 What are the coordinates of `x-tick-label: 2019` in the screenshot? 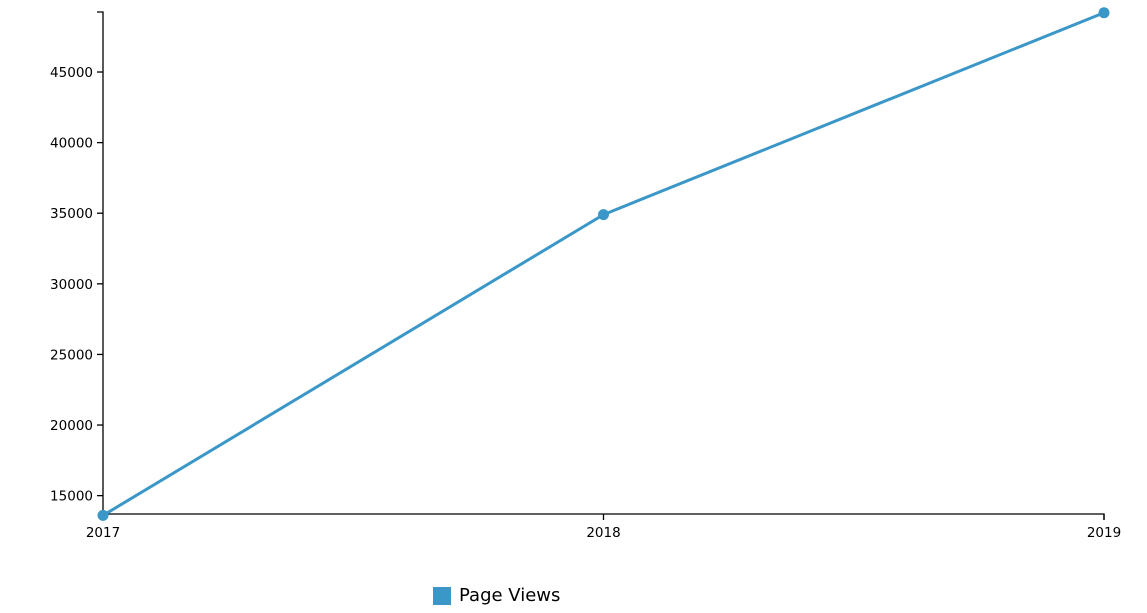 It's located at (1104, 533).